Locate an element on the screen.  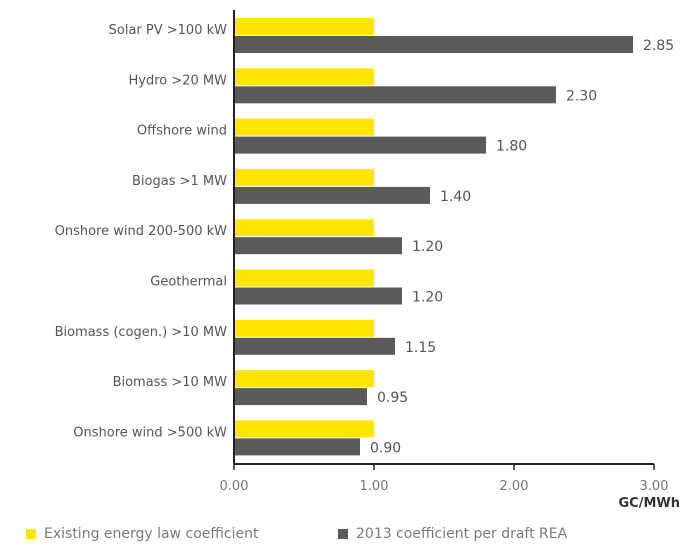
x-tick-label: 0.00 is located at coordinates (234, 486).